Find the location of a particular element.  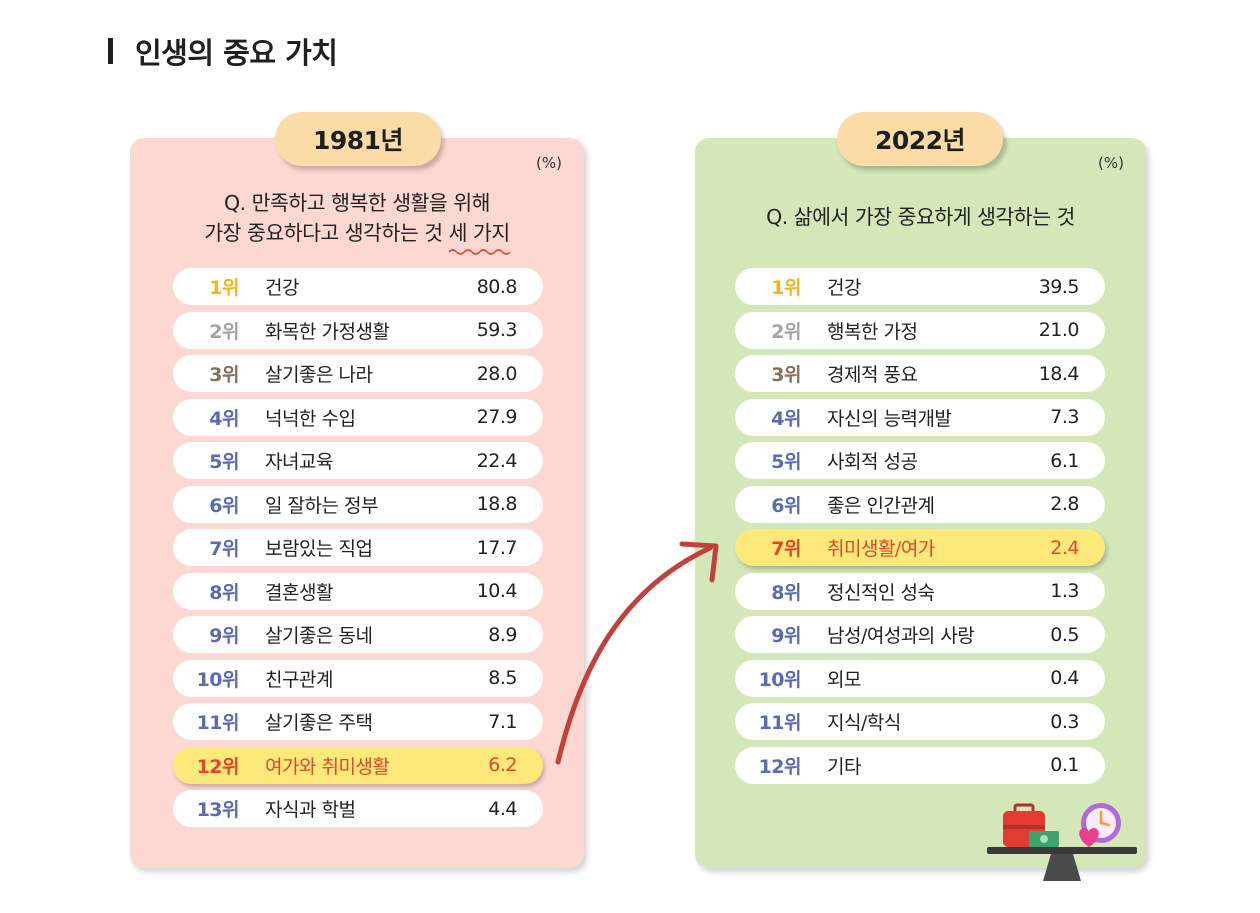

year-badge-1981: 1981년 is located at coordinates (358, 139).